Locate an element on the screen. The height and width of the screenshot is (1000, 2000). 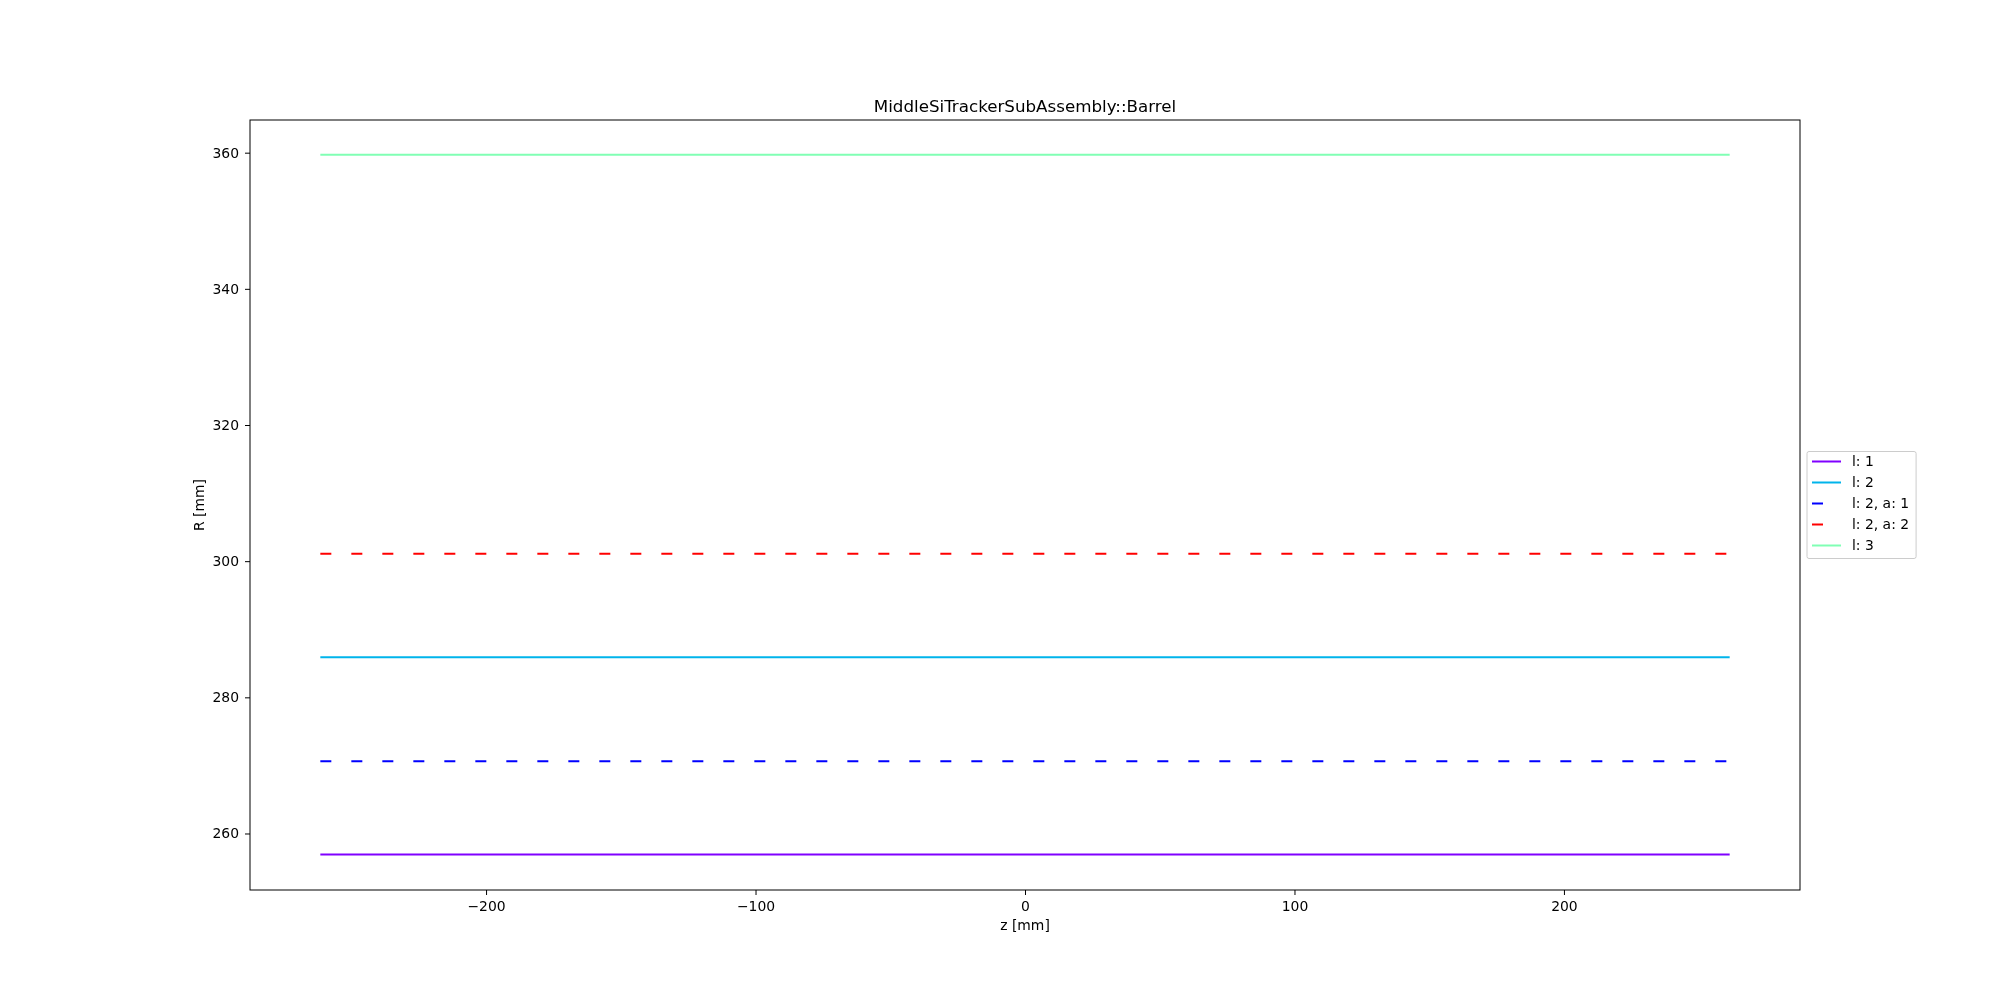
x-tick-label: 200 is located at coordinates (1564, 905).